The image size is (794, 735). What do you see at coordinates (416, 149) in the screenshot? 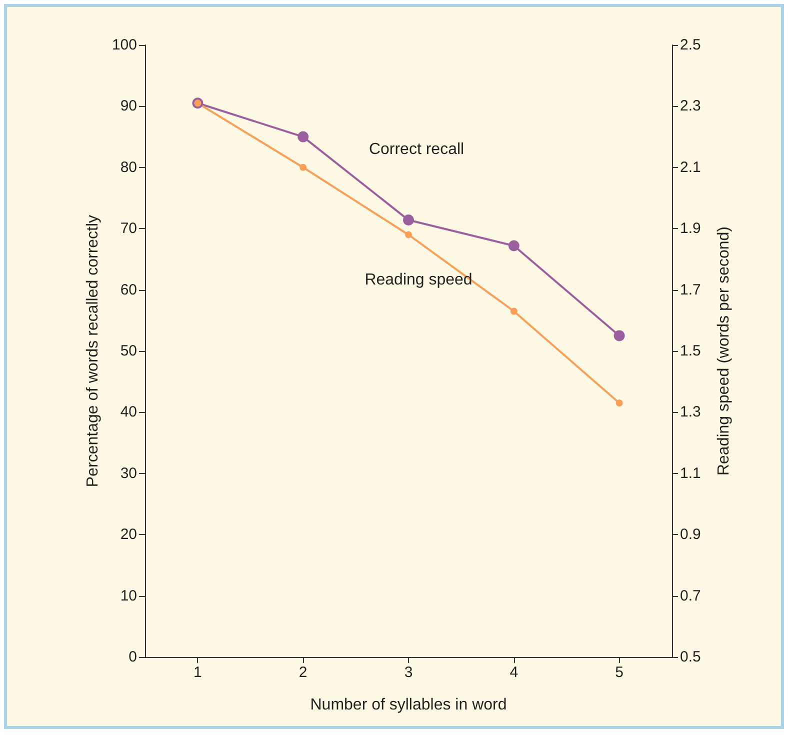
I see `series-label: Correct recall` at bounding box center [416, 149].